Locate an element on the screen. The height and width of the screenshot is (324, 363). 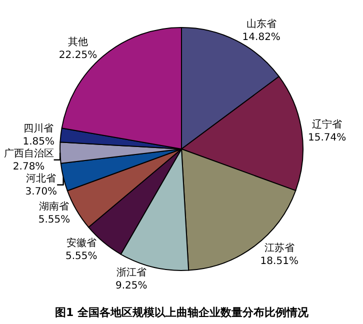
slice-label: 辽宁省 is located at coordinates (327, 124).